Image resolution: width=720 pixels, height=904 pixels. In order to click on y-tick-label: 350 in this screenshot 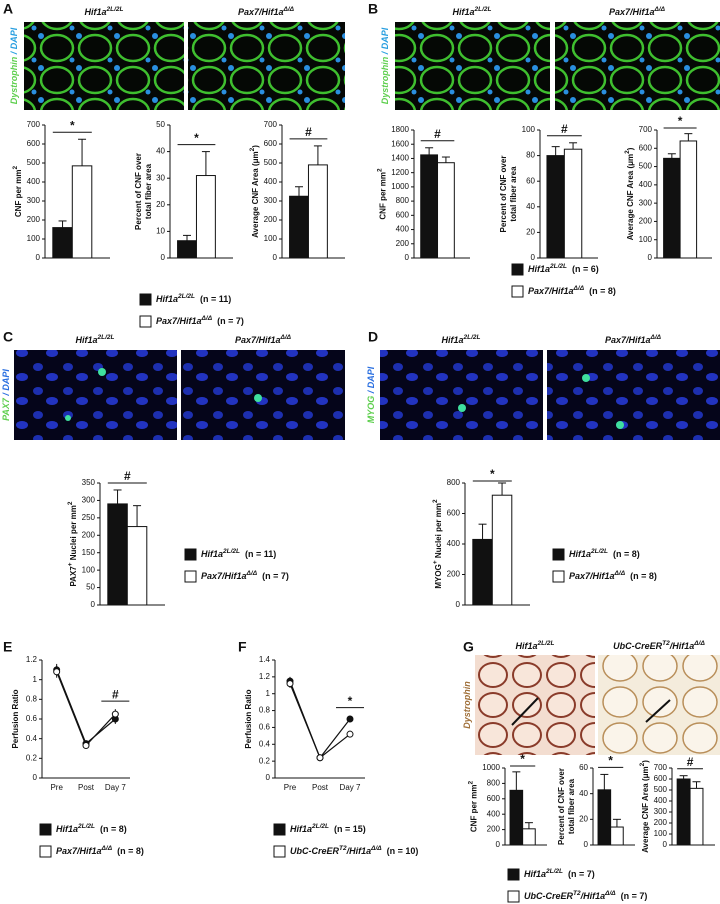, I will do `click(89, 482)`.